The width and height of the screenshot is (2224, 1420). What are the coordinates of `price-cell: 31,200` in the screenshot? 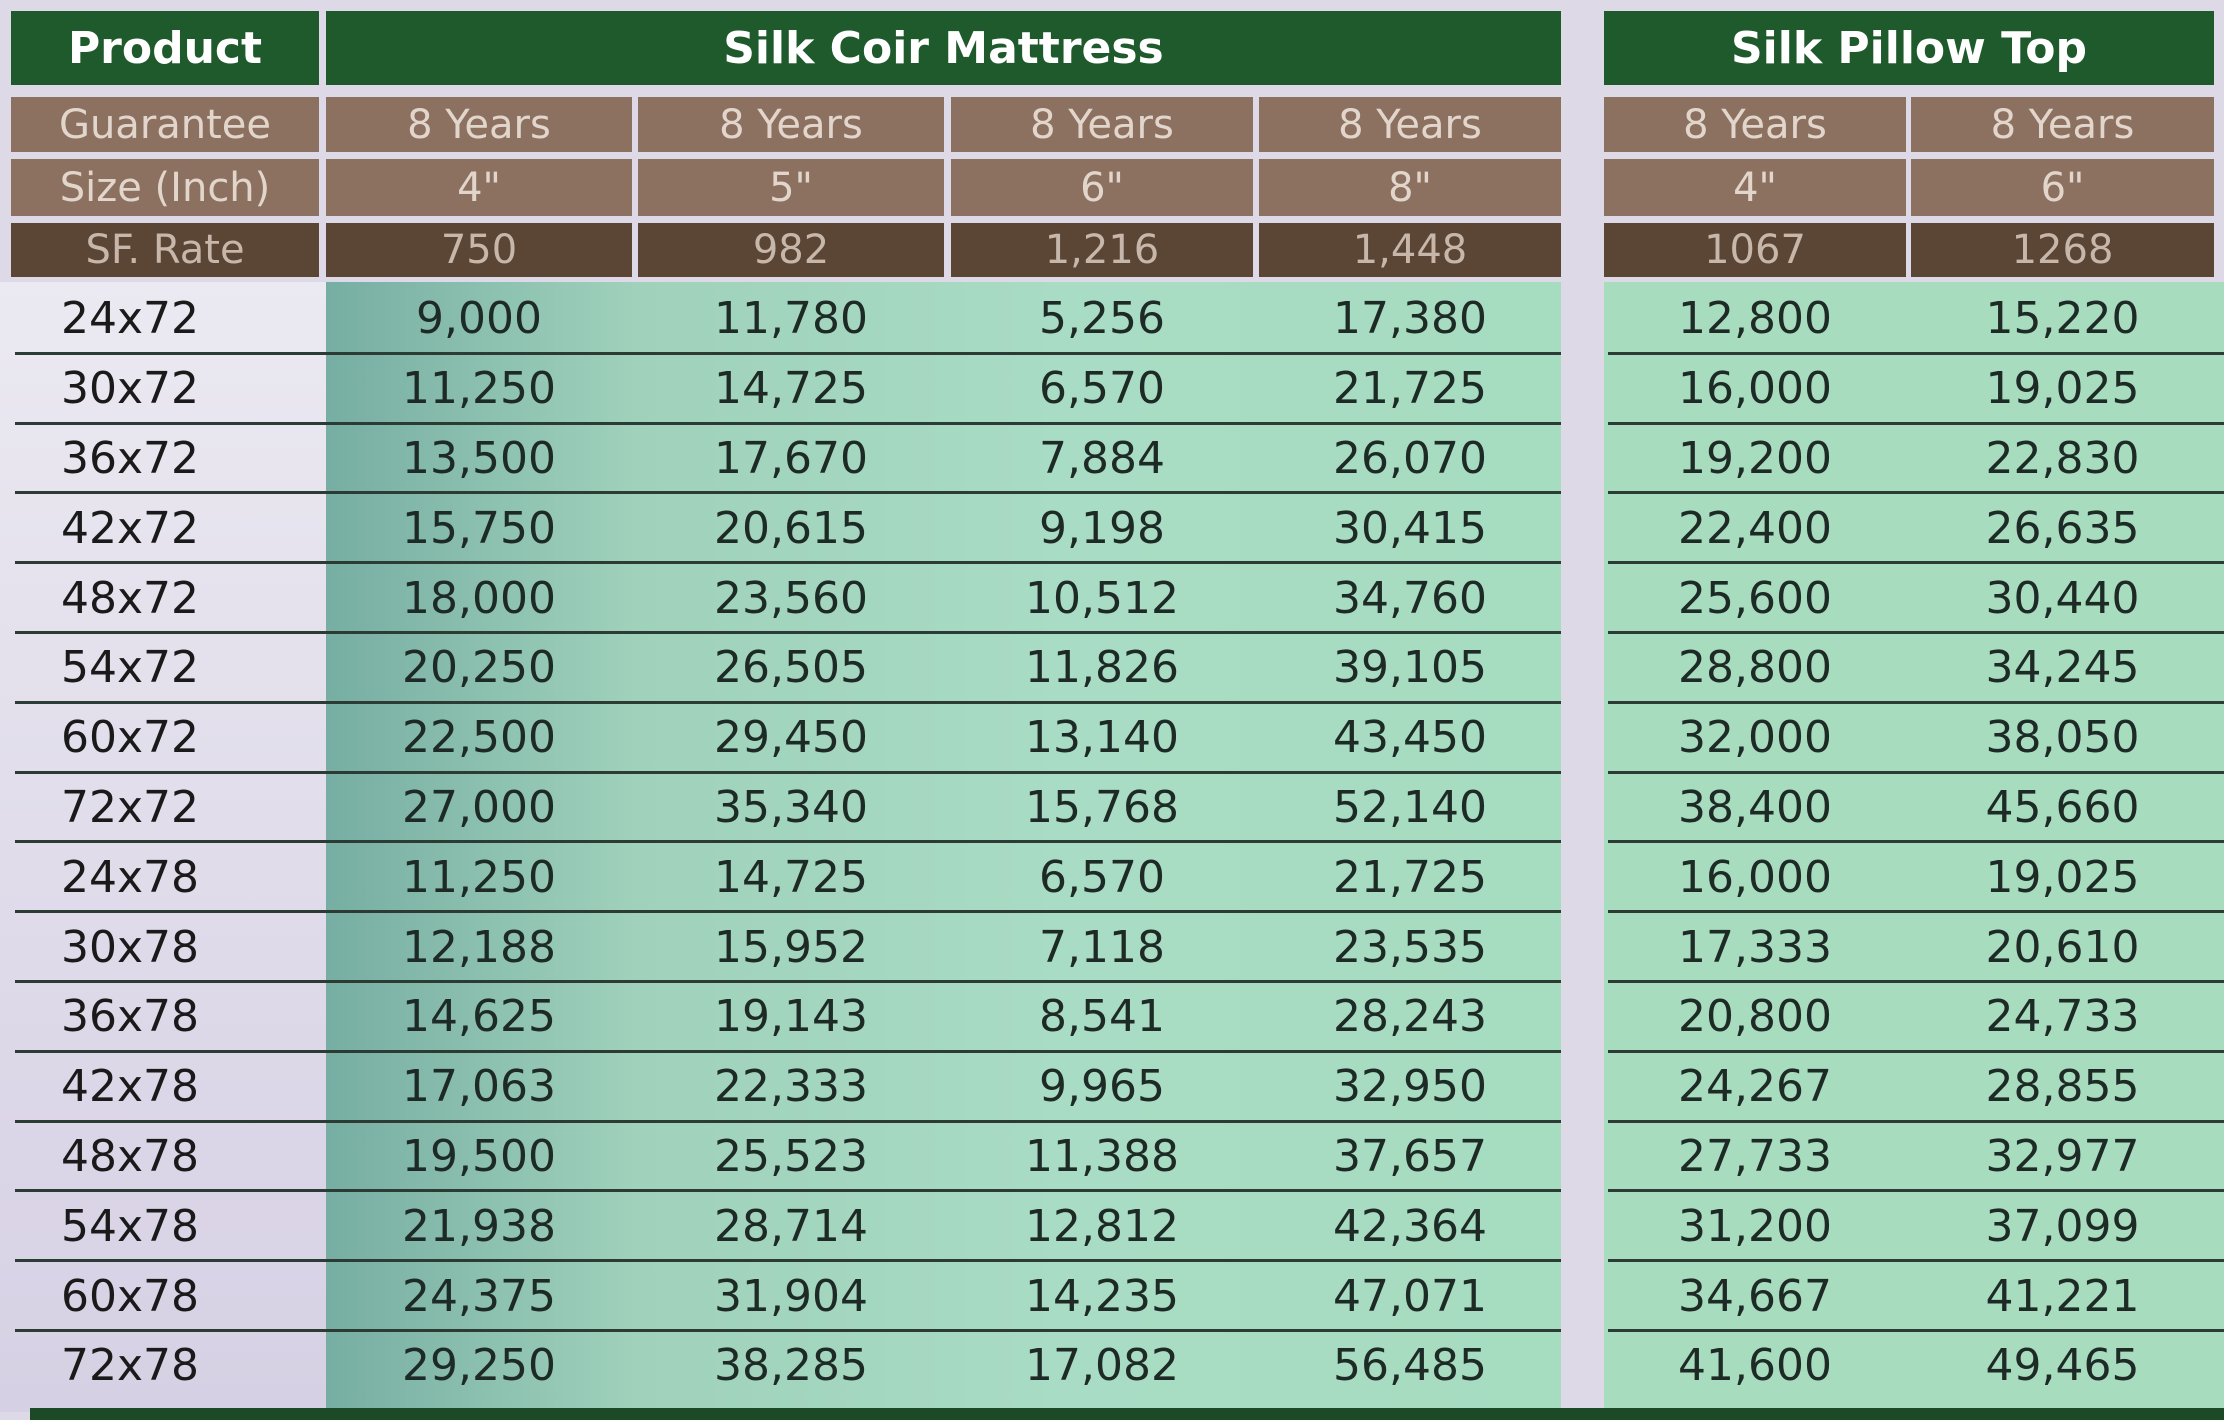 It's located at (1755, 1226).